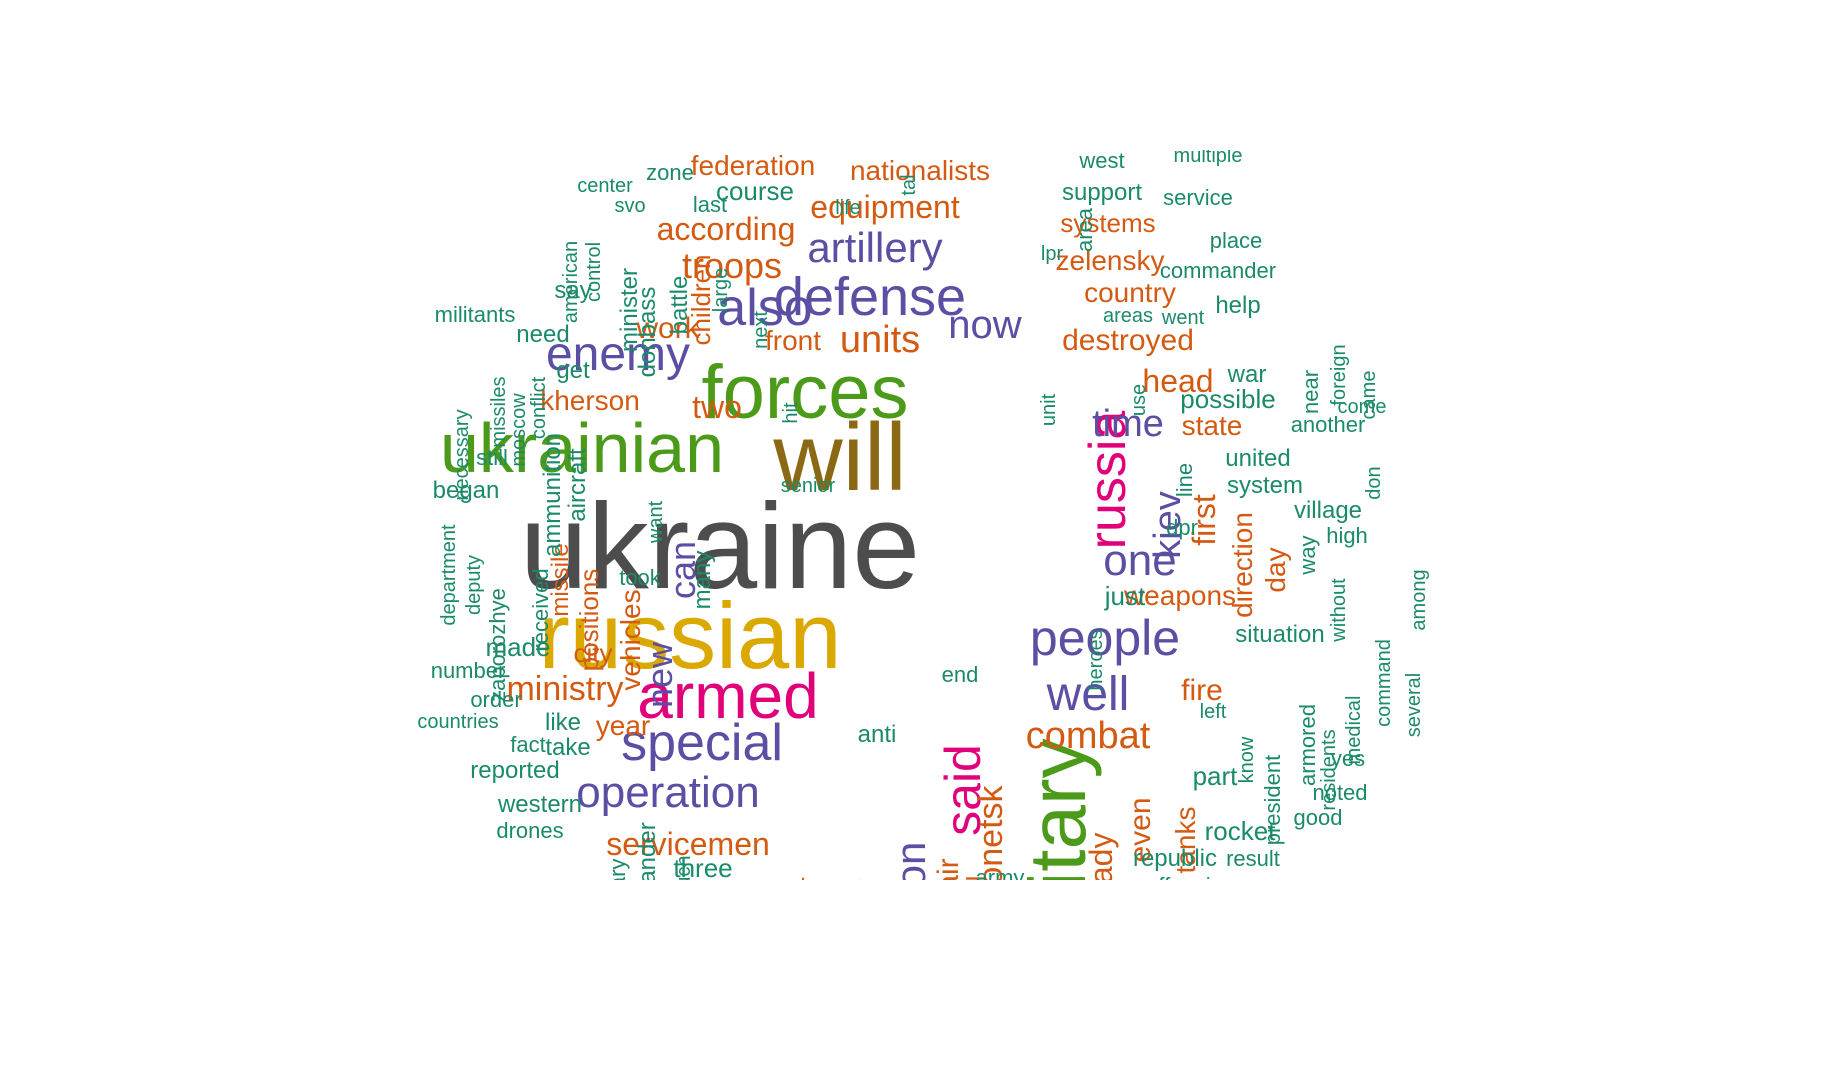 This screenshot has height=1070, width=1848. Describe the element at coordinates (1101, 885) in the screenshot. I see `word-already: already` at that location.